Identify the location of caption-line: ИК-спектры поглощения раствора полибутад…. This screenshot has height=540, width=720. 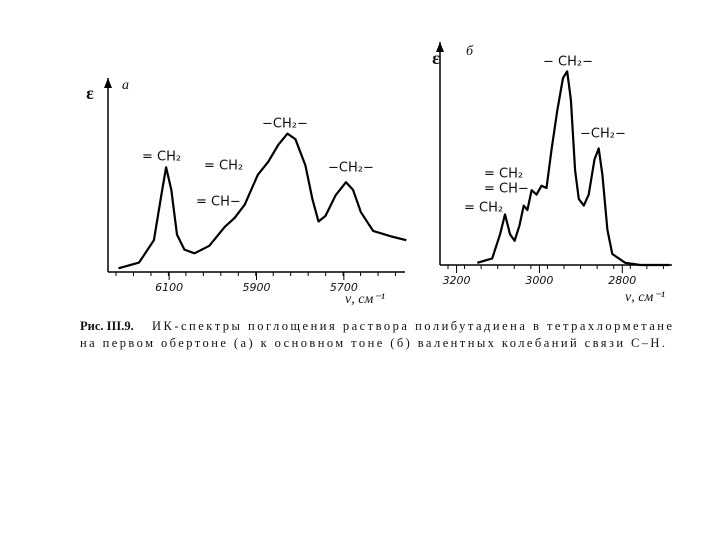
(412, 326).